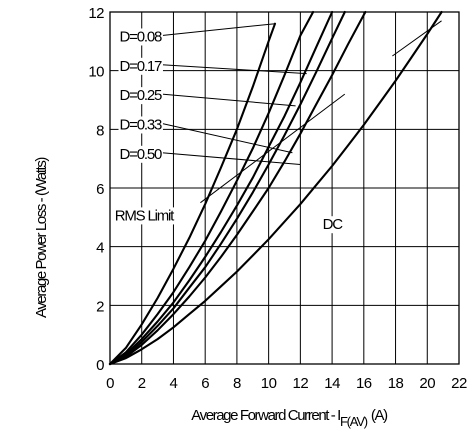  What do you see at coordinates (205, 383) in the screenshot?
I see `x-tick-label: 6` at bounding box center [205, 383].